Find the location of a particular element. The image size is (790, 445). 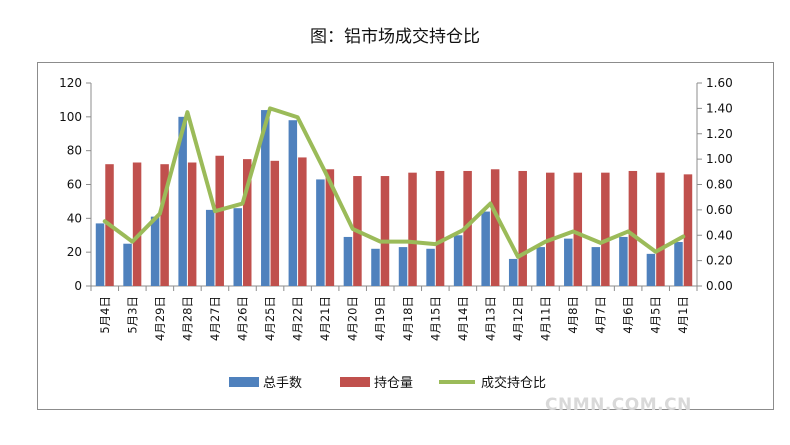

x-category-label: 4月7日 is located at coordinates (601, 315).